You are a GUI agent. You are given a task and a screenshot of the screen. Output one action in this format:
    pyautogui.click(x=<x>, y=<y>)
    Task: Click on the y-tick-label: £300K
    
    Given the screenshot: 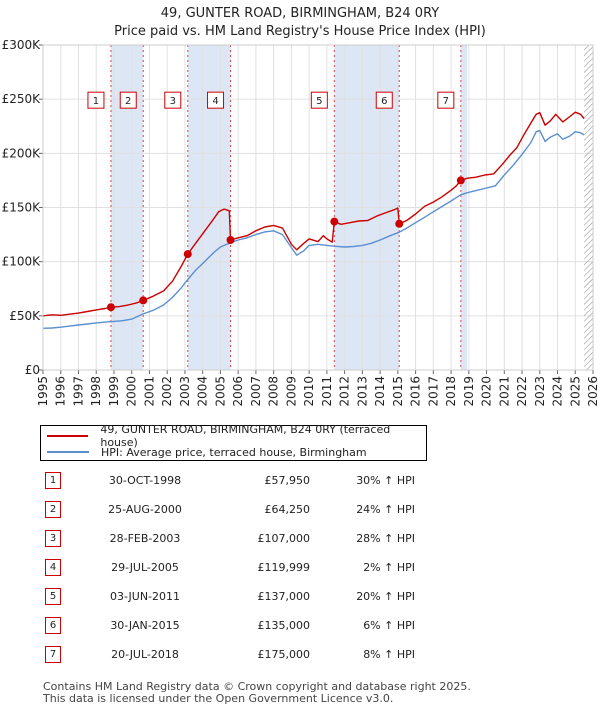 What is the action you would take?
    pyautogui.click(x=22, y=45)
    